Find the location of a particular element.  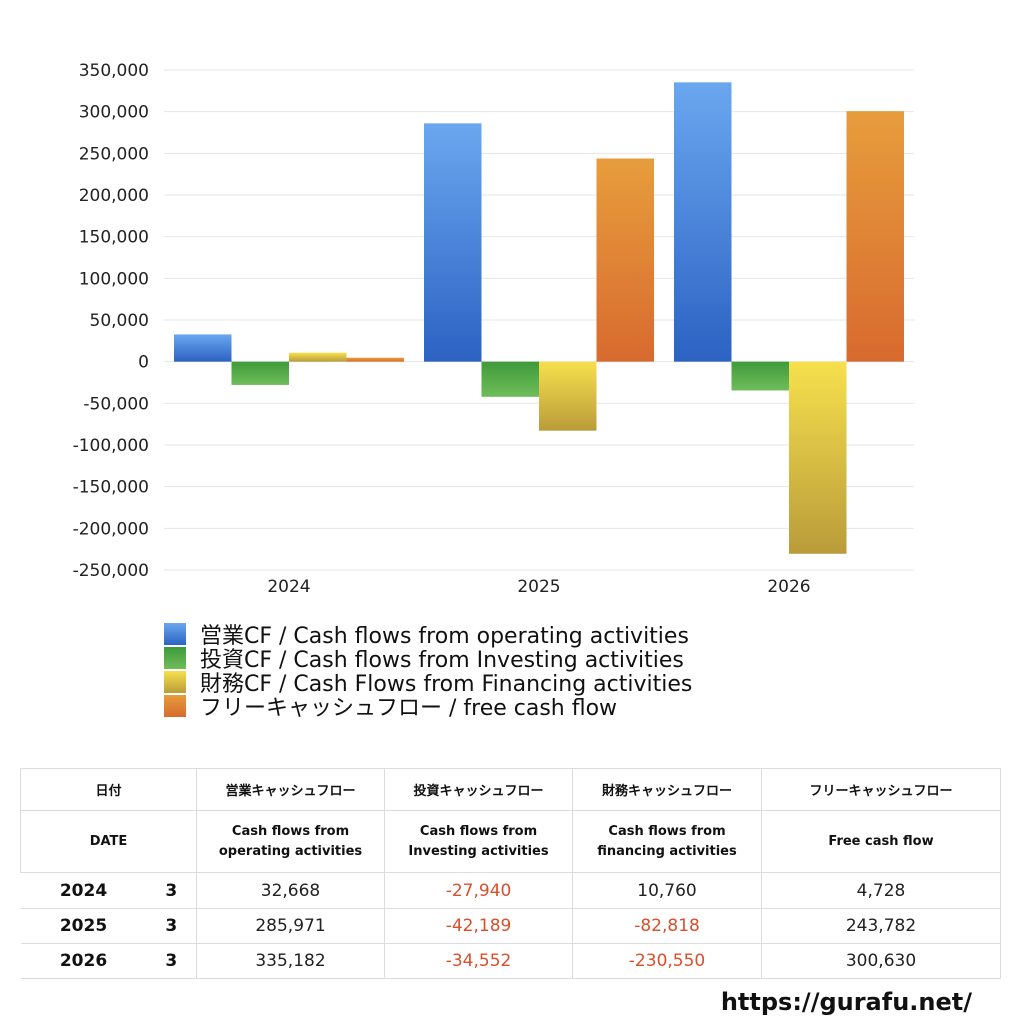

legend-swatch-free-cash-flow is located at coordinates (175, 706).